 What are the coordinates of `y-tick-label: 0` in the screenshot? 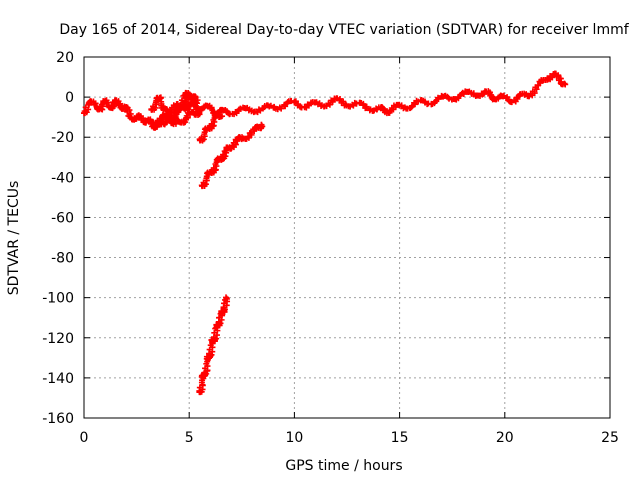 It's located at (69, 98).